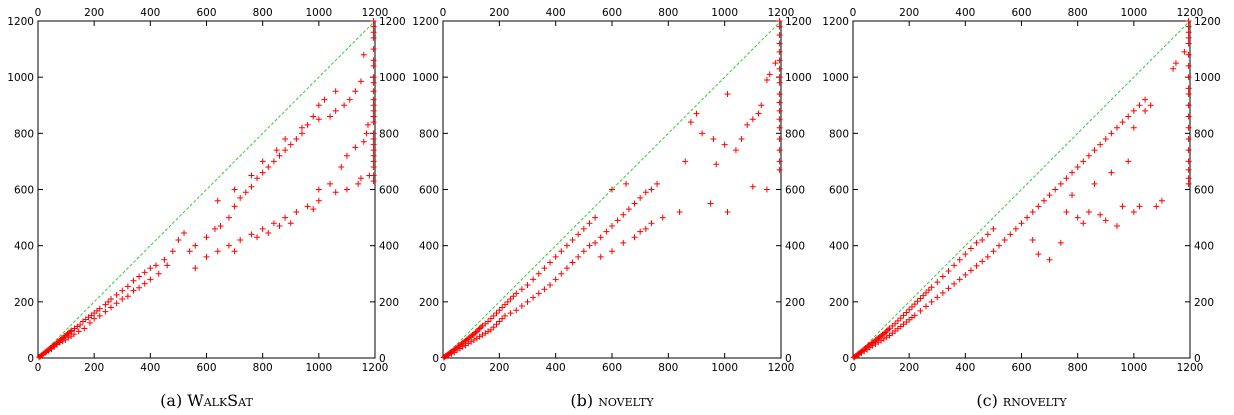 The height and width of the screenshot is (415, 1234). I want to click on x-tick-label-top: 400, so click(965, 13).